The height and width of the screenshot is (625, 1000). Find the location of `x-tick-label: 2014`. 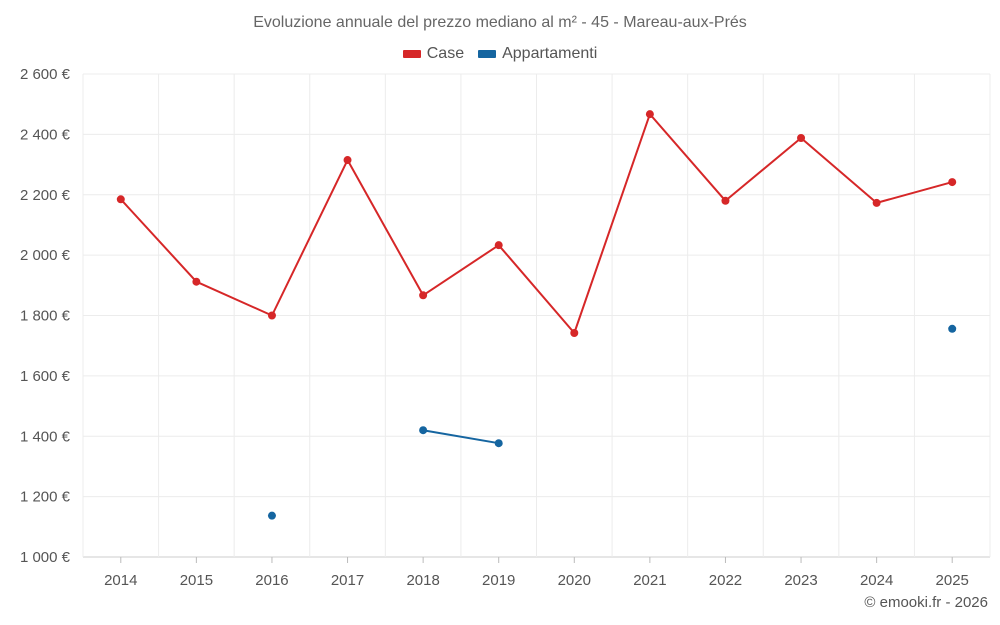

x-tick-label: 2014 is located at coordinates (120, 580).